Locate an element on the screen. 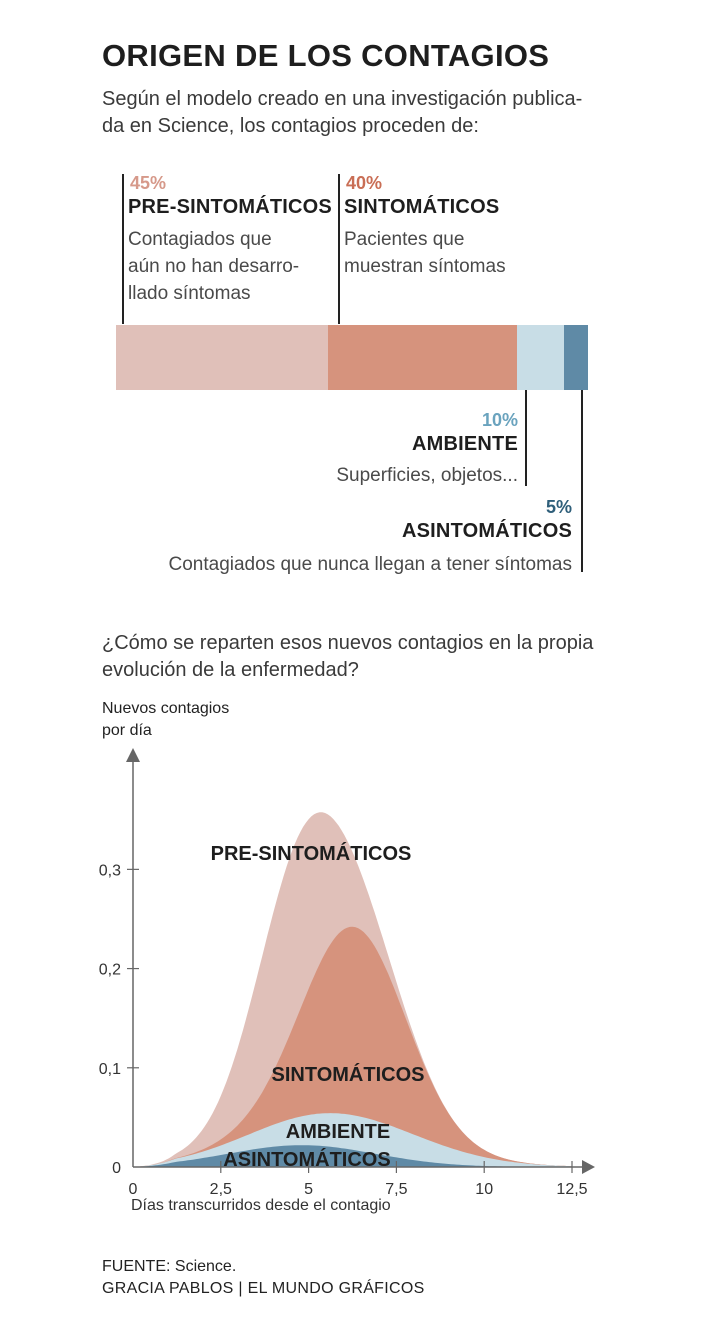 This screenshot has height=1338, width=705. label-sintomaticos: SINTOMÁTICOS is located at coordinates (348, 1074).